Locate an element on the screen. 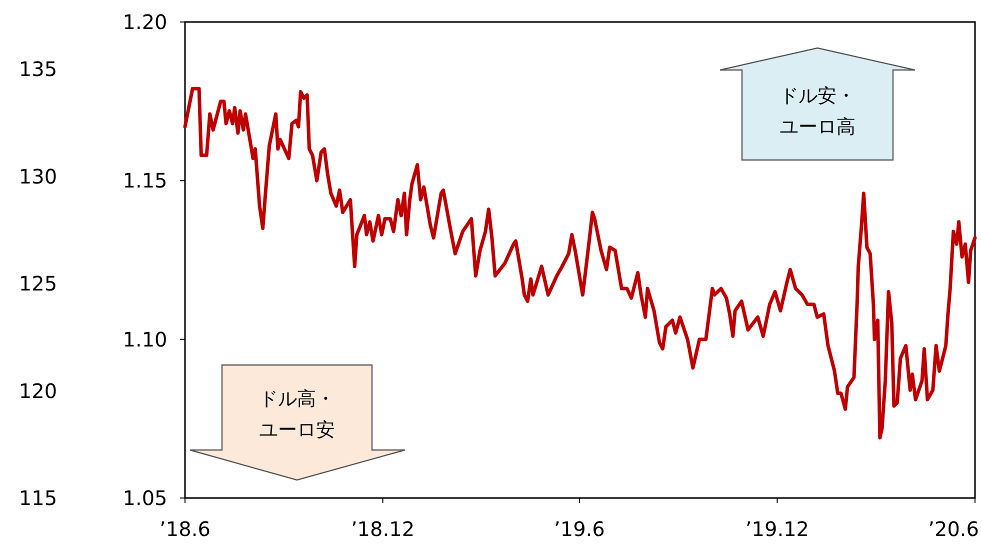 This screenshot has width=982, height=546. x-tick-label: ’20.6 is located at coordinates (953, 529).